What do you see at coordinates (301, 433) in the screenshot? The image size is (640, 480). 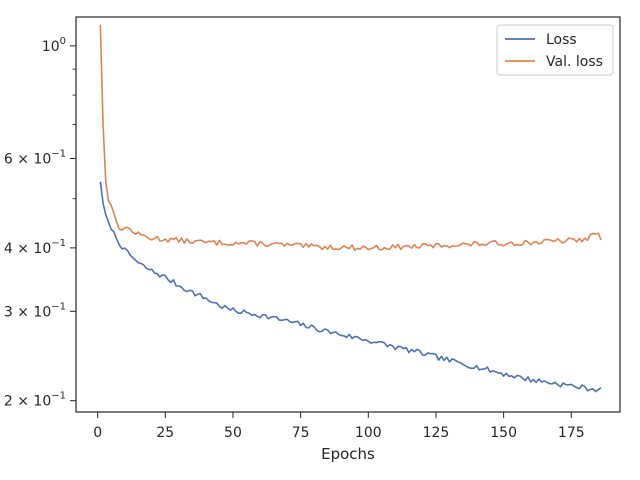 I see `x-tick-label: 75` at bounding box center [301, 433].